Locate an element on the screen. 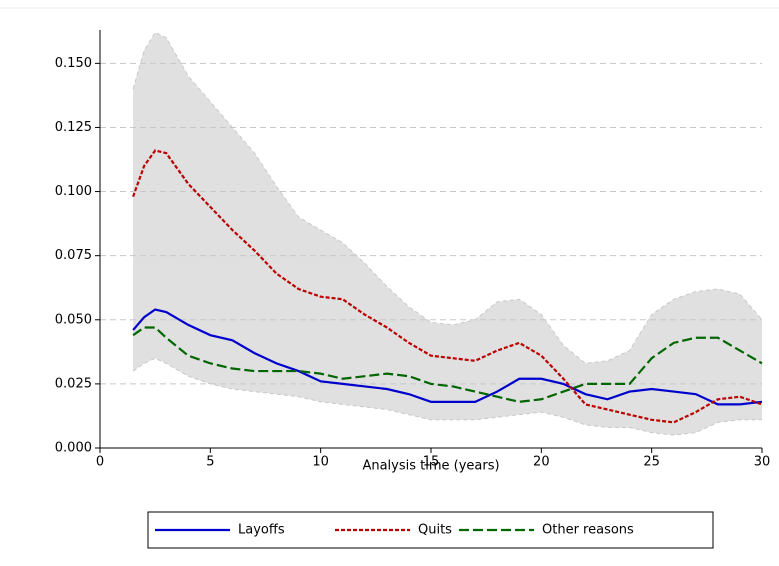 This screenshot has height=566, width=779. x-axis-label: Analysis time (years) is located at coordinates (430, 466).